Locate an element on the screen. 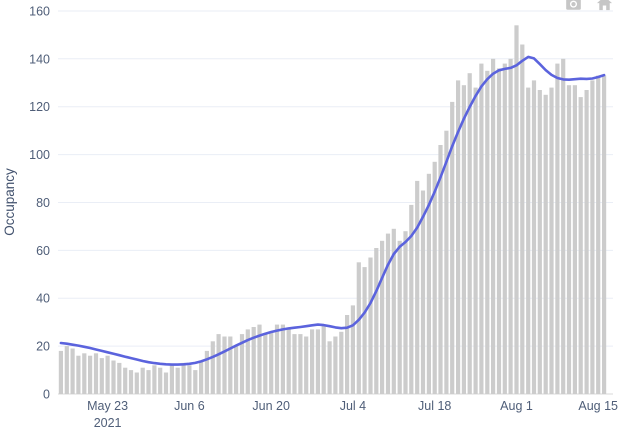  x-tick-label: Jun 20 is located at coordinates (271, 406).